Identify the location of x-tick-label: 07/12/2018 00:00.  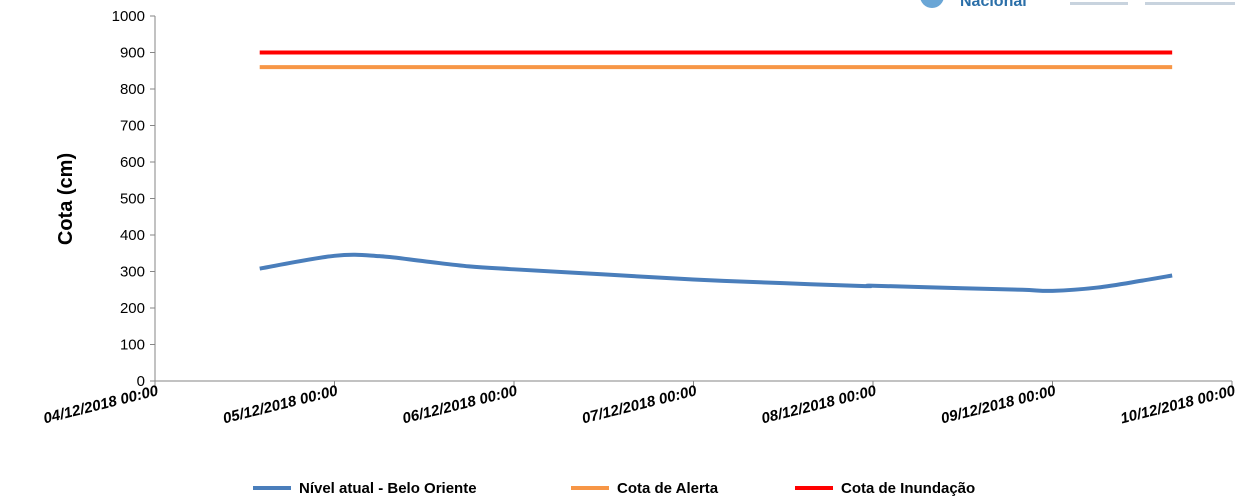
(639, 404).